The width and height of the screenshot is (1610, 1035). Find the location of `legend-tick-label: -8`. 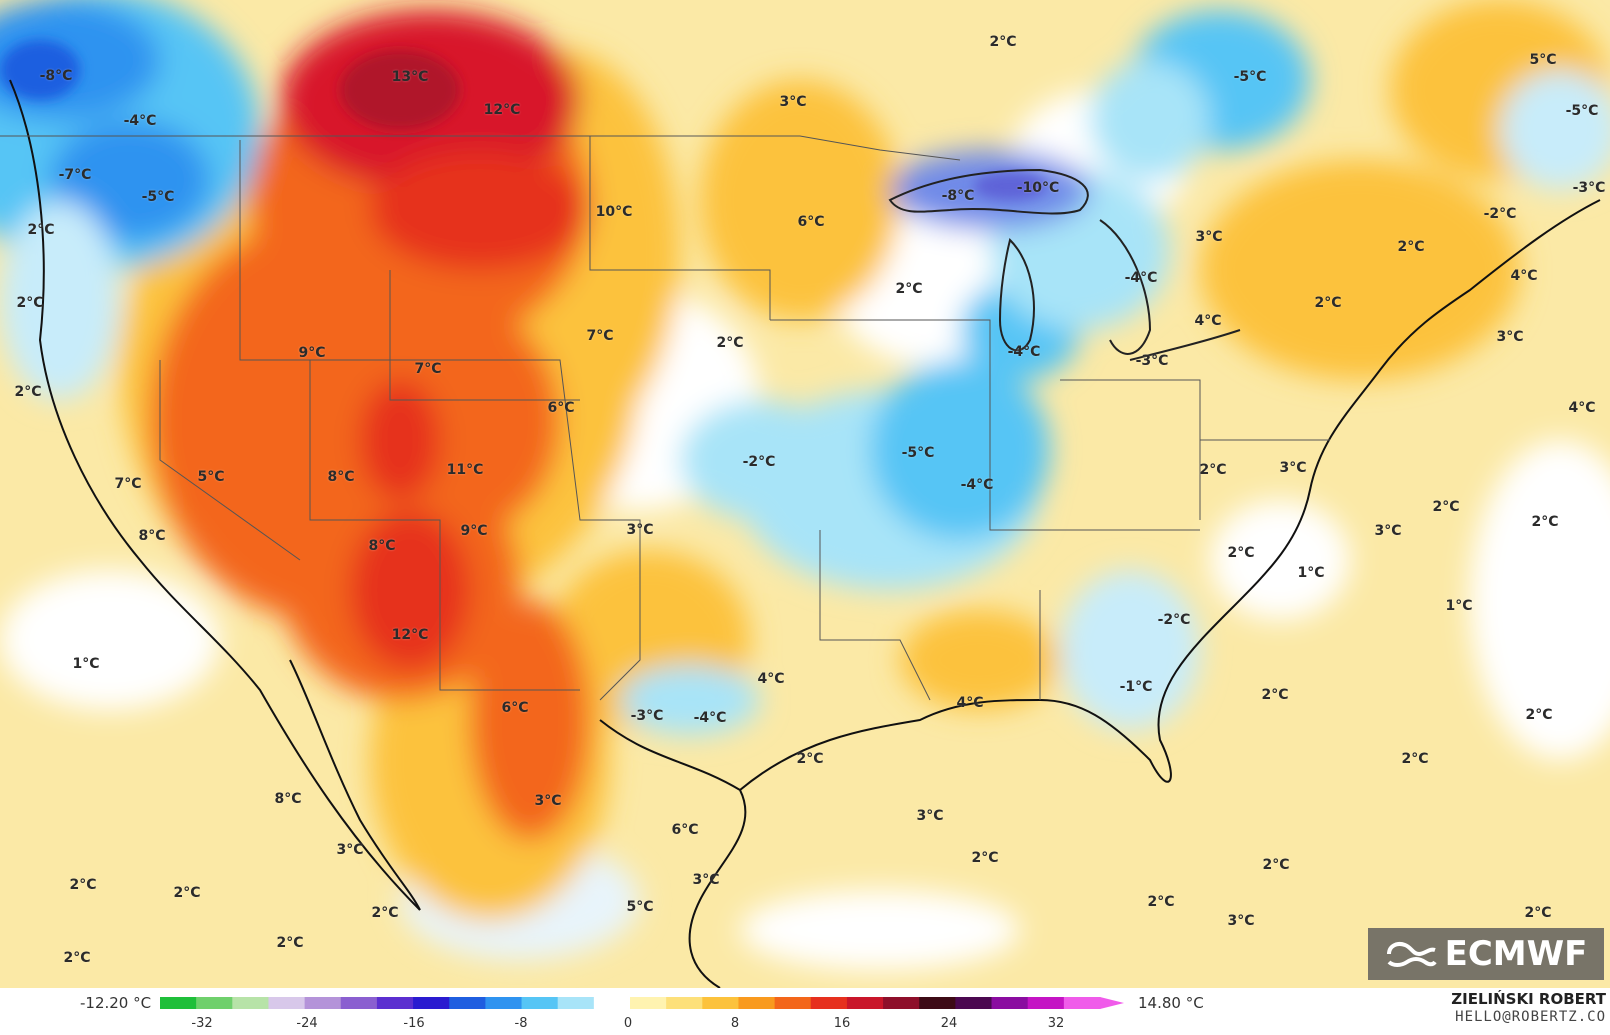

legend-tick-label: -8 is located at coordinates (521, 1023).